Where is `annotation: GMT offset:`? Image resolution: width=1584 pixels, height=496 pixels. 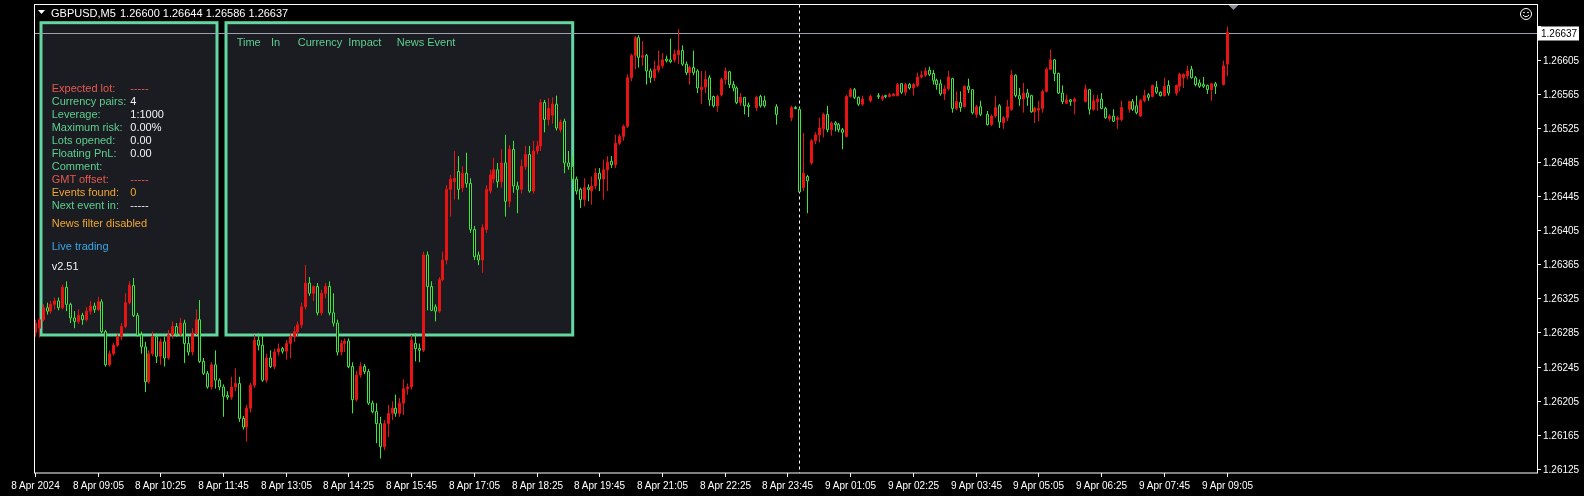 annotation: GMT offset: is located at coordinates (80, 178).